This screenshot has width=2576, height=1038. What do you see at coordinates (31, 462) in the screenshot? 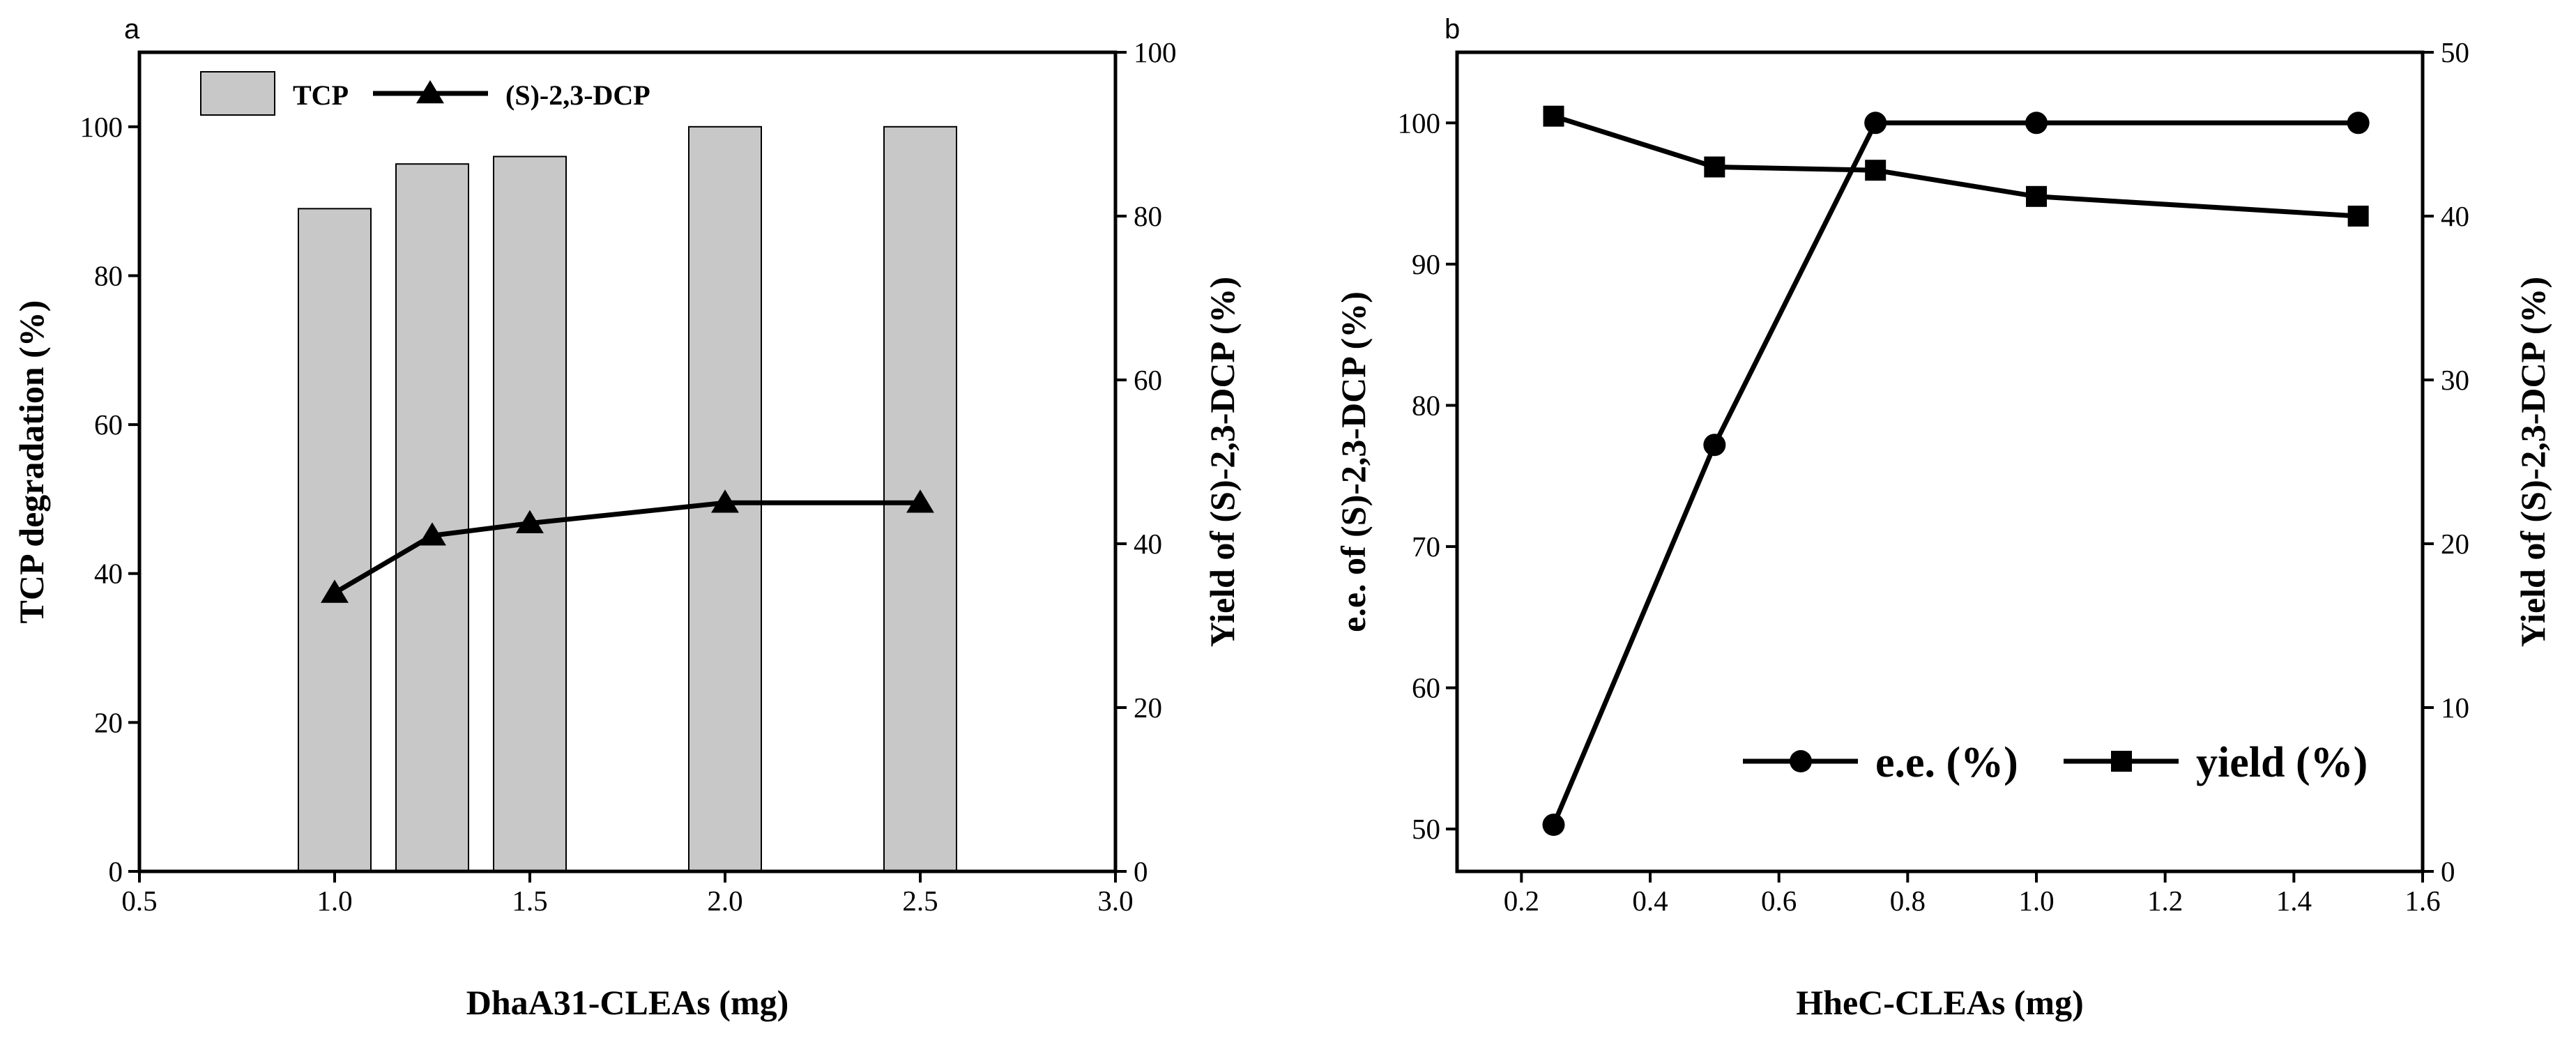
I see `y-left-axis-title: TCP degradation (%)` at bounding box center [31, 462].